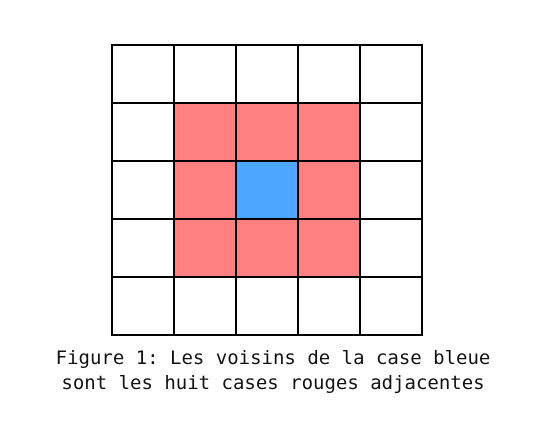 The width and height of the screenshot is (546, 430). What do you see at coordinates (273, 383) in the screenshot?
I see `caption-line-2: sont les huit cases rouges adjacentes` at bounding box center [273, 383].